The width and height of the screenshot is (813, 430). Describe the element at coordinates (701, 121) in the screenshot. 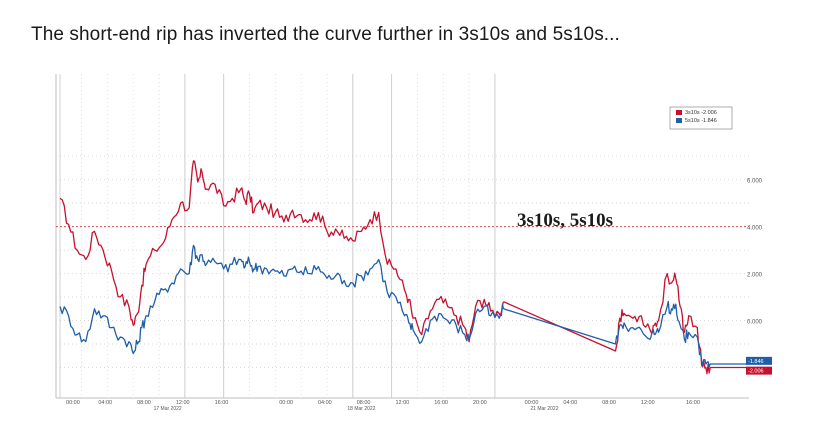

I see `legend-label: 5s10s -1.846` at that location.